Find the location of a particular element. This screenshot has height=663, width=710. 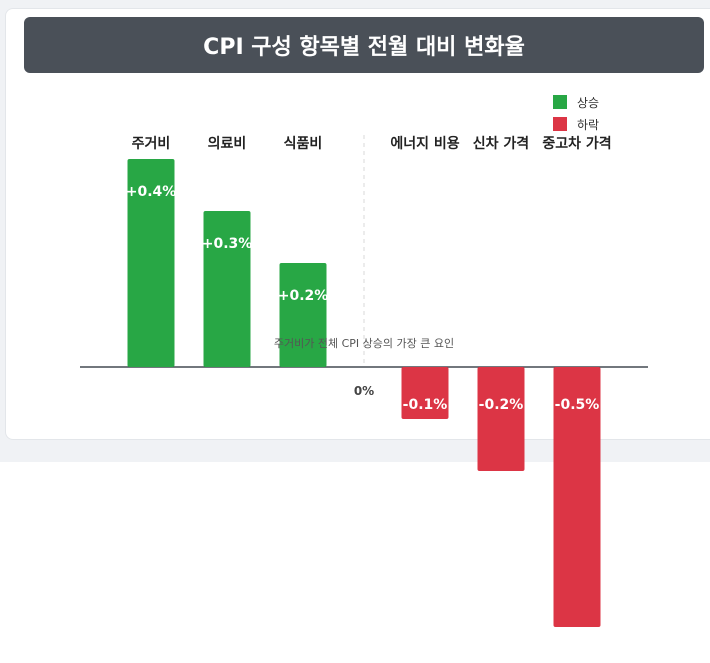

legend-label-down: 하락 is located at coordinates (588, 124).